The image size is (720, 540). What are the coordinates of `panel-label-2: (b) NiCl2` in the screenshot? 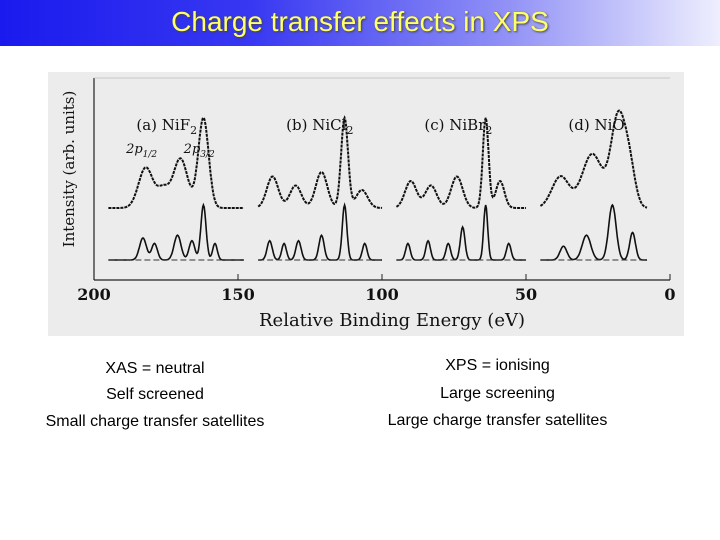 It's located at (319, 126).